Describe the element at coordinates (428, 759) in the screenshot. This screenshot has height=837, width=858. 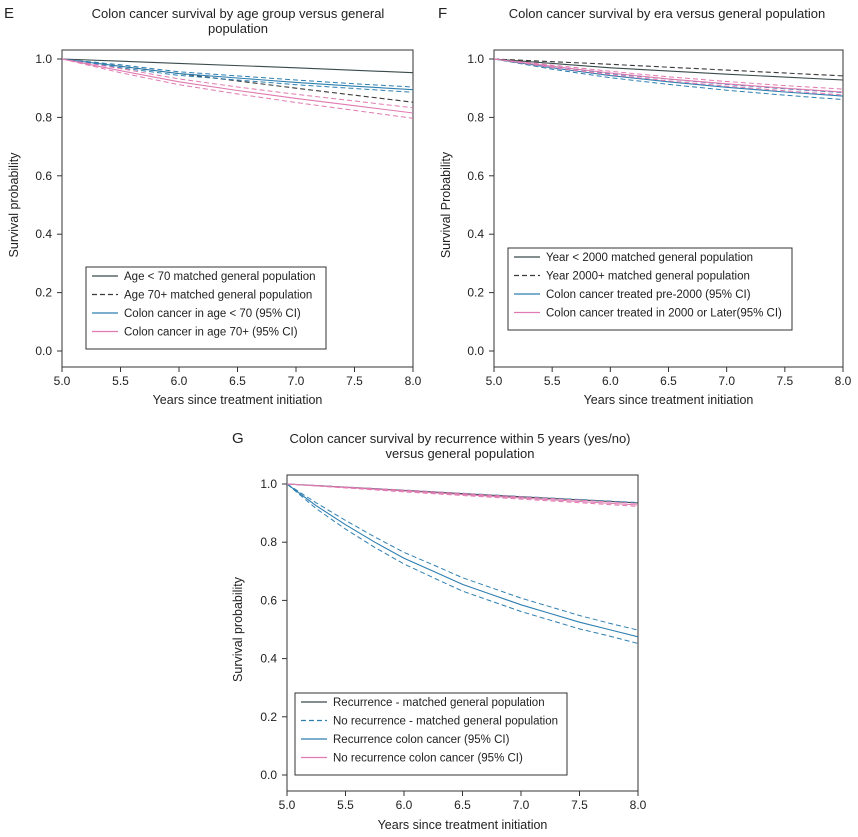
I see `legend-entry: No recurrence colon cancer (95% CI)` at that location.